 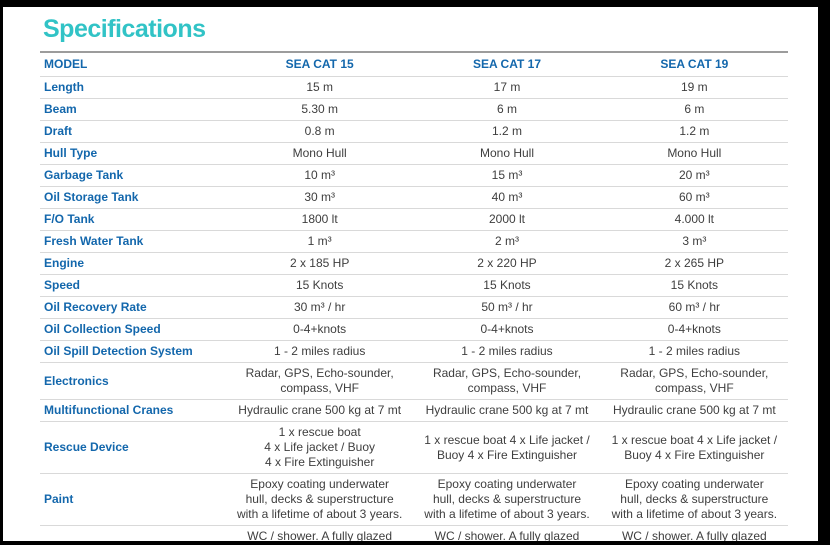 What do you see at coordinates (694, 175) in the screenshot?
I see `cell-seacat19: 20 m³` at bounding box center [694, 175].